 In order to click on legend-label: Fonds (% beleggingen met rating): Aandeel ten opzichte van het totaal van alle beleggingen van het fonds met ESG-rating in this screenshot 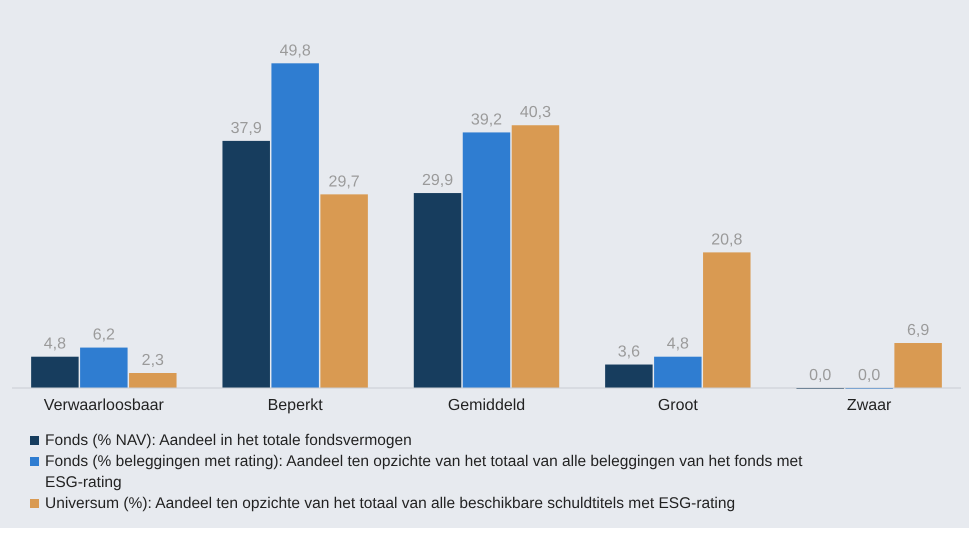, I will do `click(424, 472)`.